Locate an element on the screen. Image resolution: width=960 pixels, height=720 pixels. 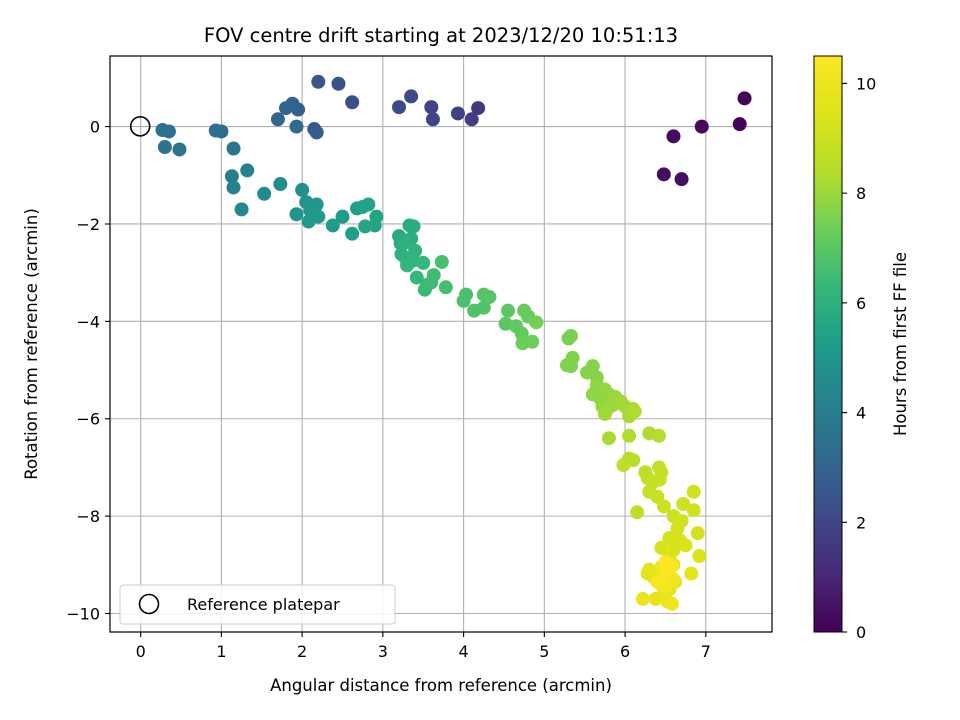
x-tick-label: 4 is located at coordinates (464, 651).